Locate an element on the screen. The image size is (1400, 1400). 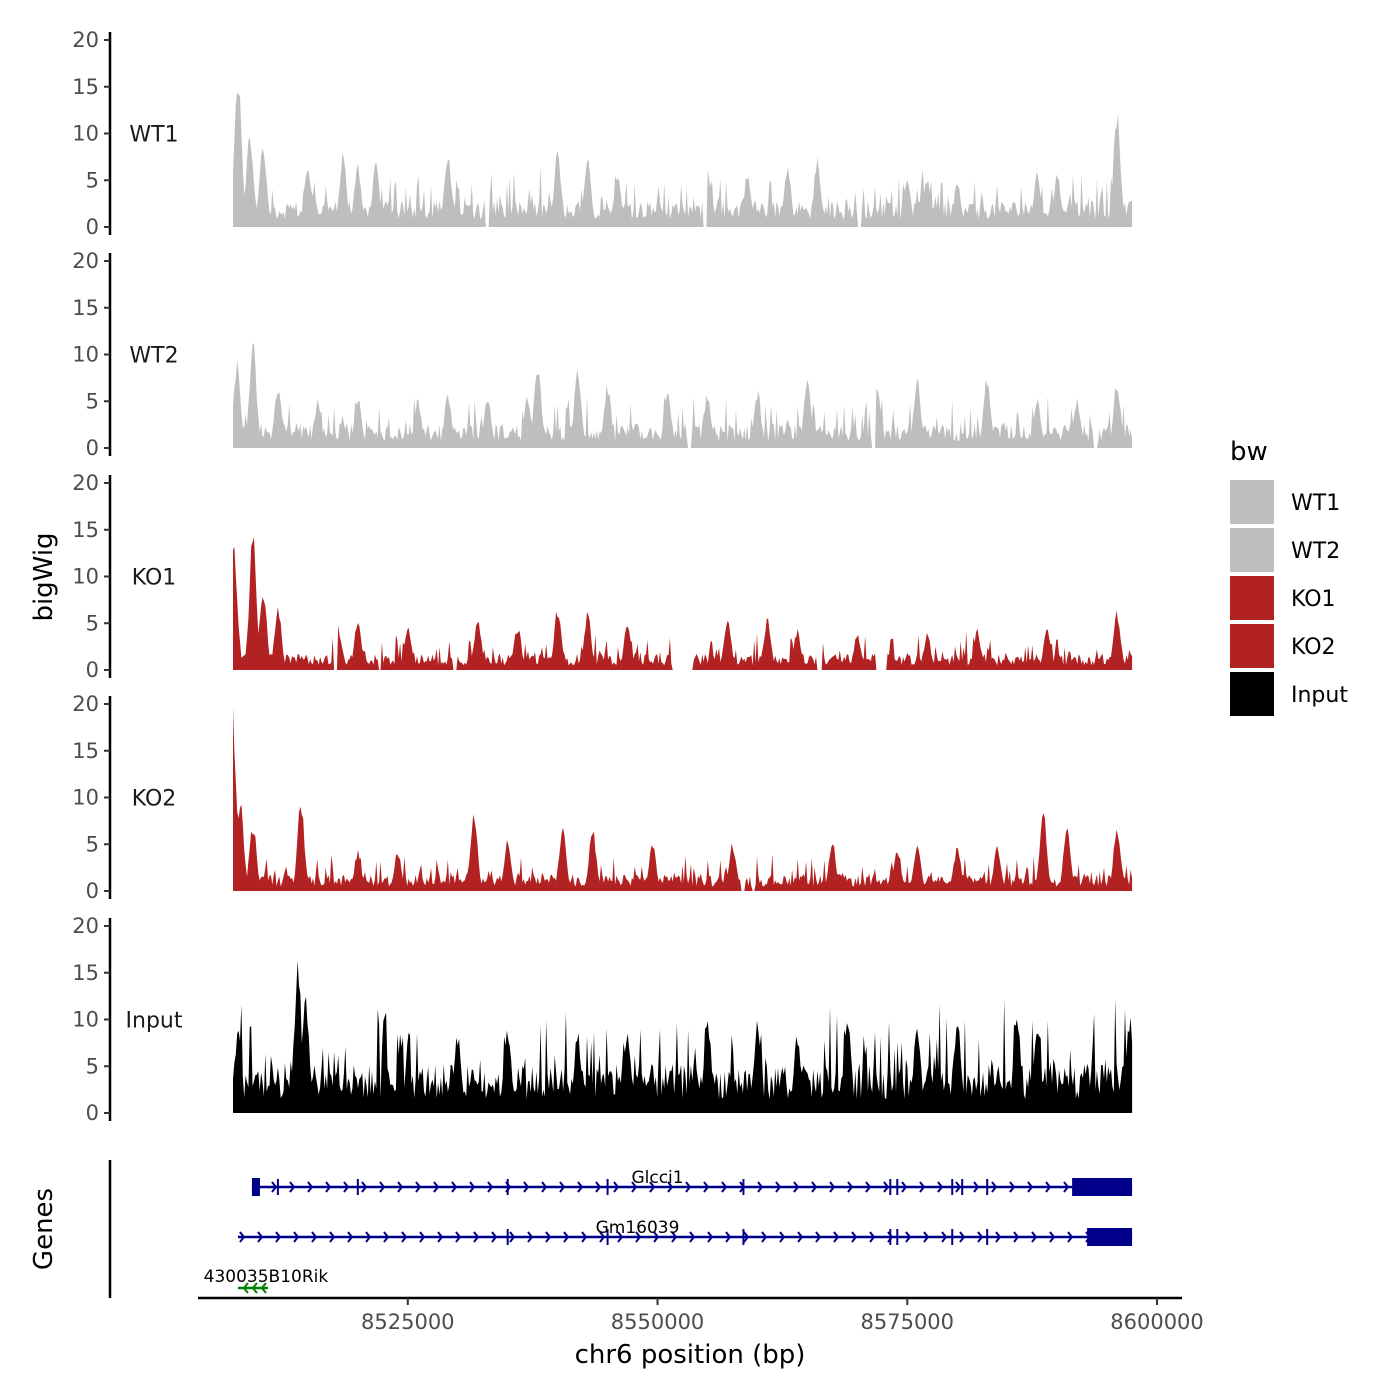
legend-label: Input is located at coordinates (1319, 695).